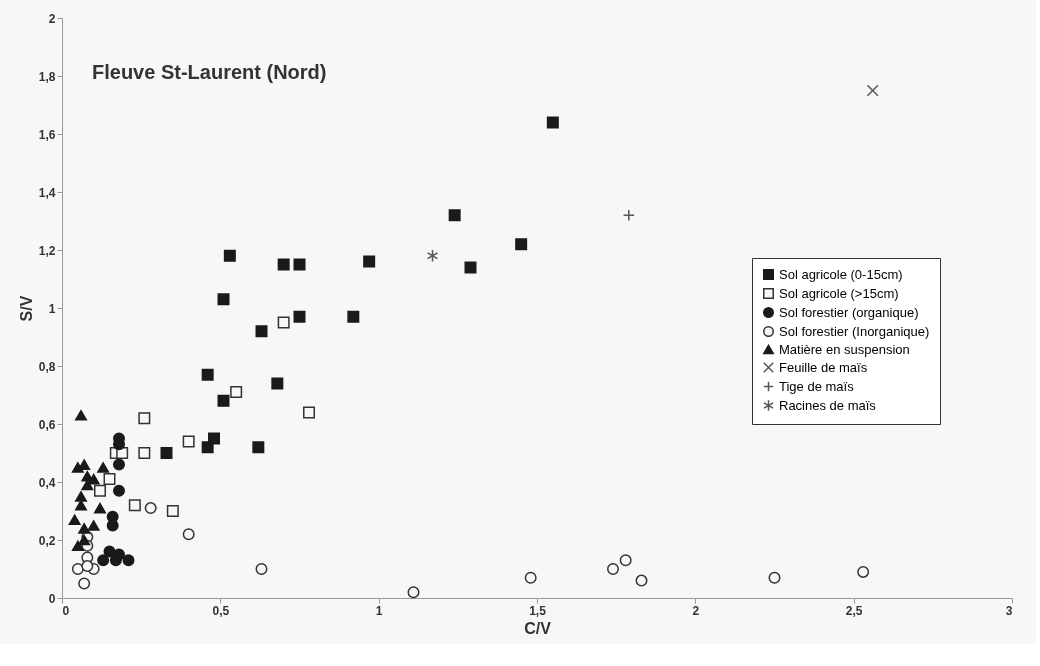  Describe the element at coordinates (47, 366) in the screenshot. I see `y-tick-label: 0,8` at that location.